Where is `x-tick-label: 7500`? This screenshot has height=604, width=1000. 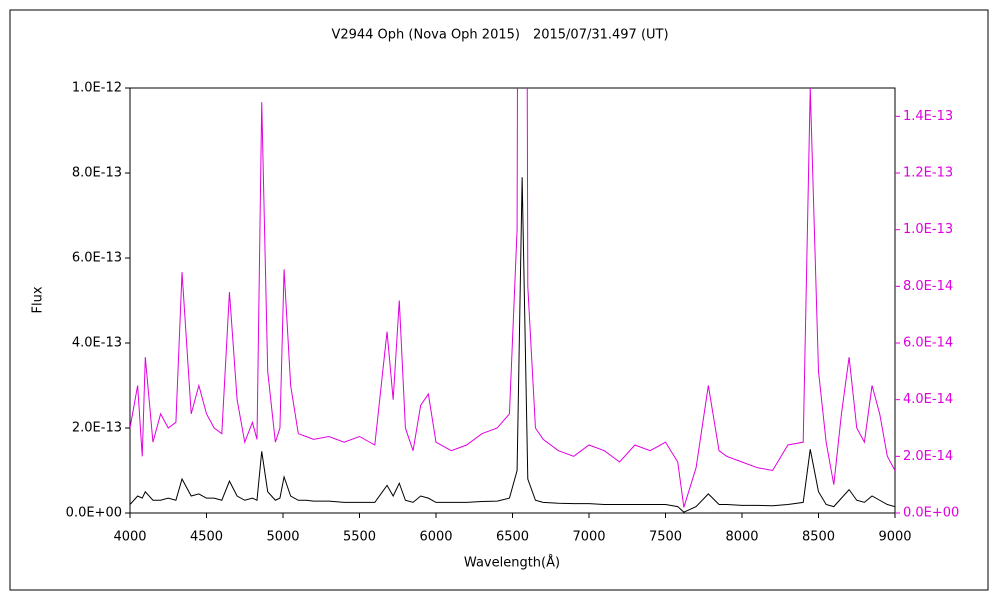 x-tick-label: 7500 is located at coordinates (665, 537).